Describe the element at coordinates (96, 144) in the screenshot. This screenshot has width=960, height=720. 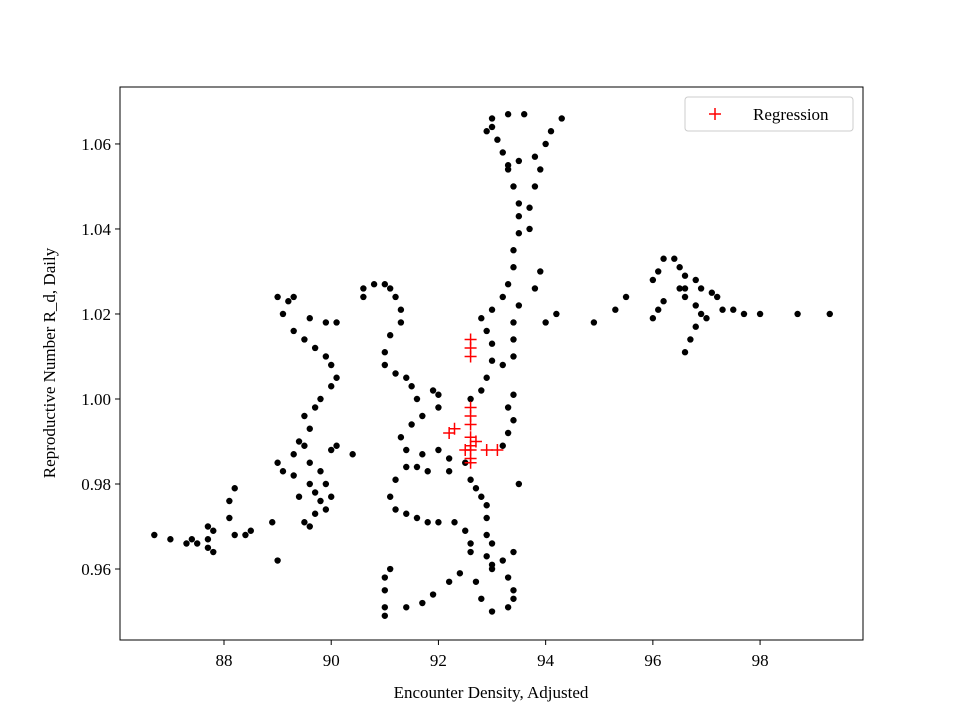
I see `y-tick-label: 1.06` at that location.